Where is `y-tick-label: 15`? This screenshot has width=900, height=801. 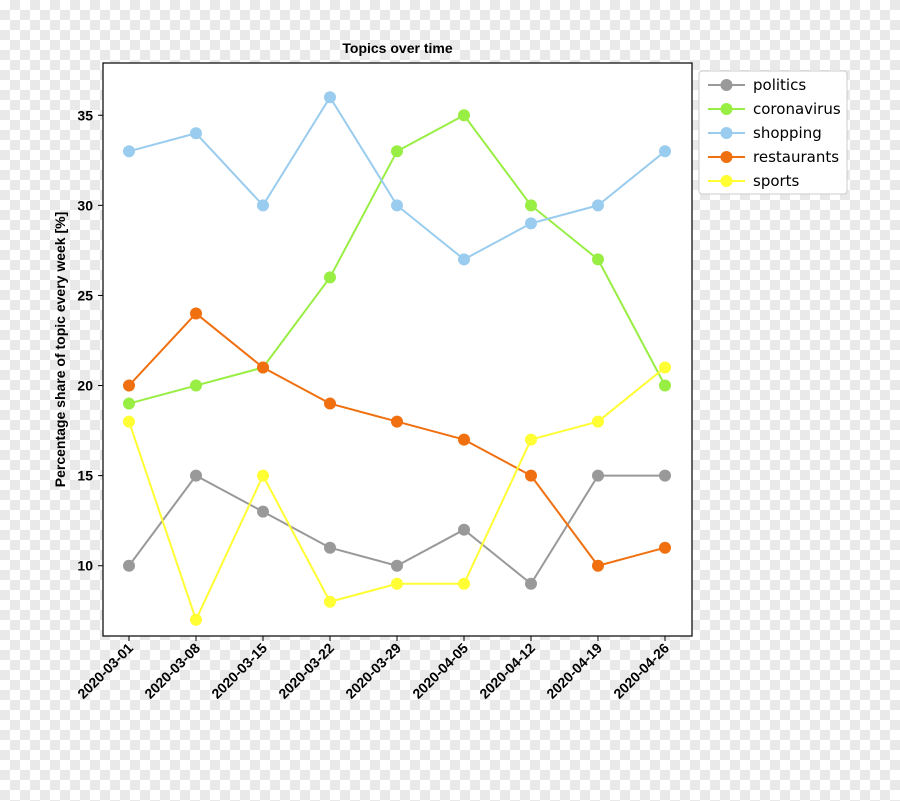
y-tick-label: 15 is located at coordinates (85, 476).